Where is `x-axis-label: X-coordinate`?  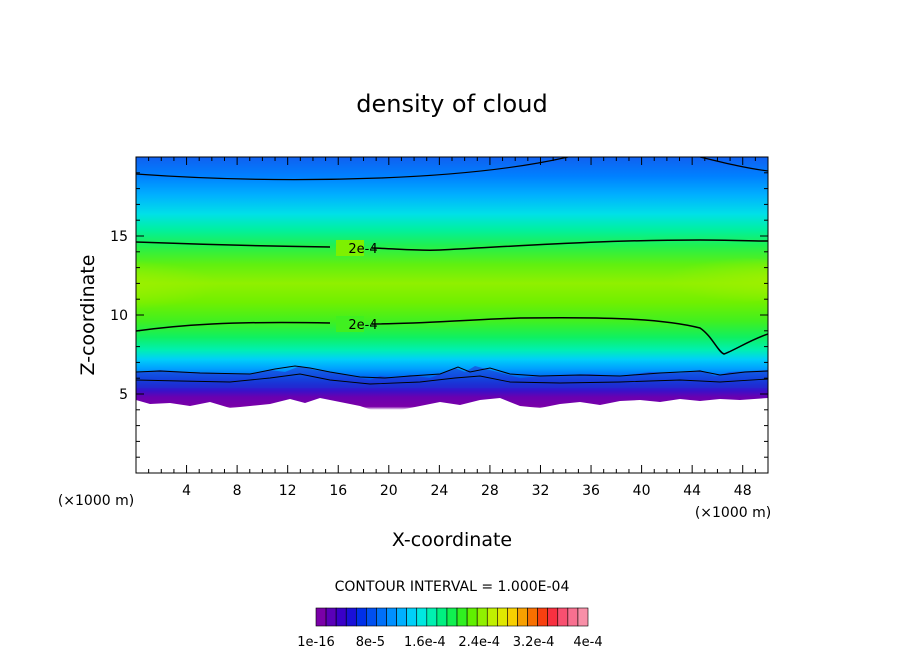
x-axis-label: X-coordinate is located at coordinates (452, 540).